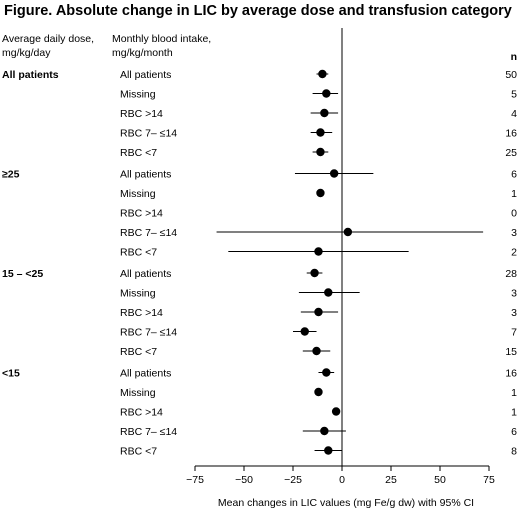 The width and height of the screenshot is (520, 514). Describe the element at coordinates (511, 274) in the screenshot. I see `n-value: 28` at that location.